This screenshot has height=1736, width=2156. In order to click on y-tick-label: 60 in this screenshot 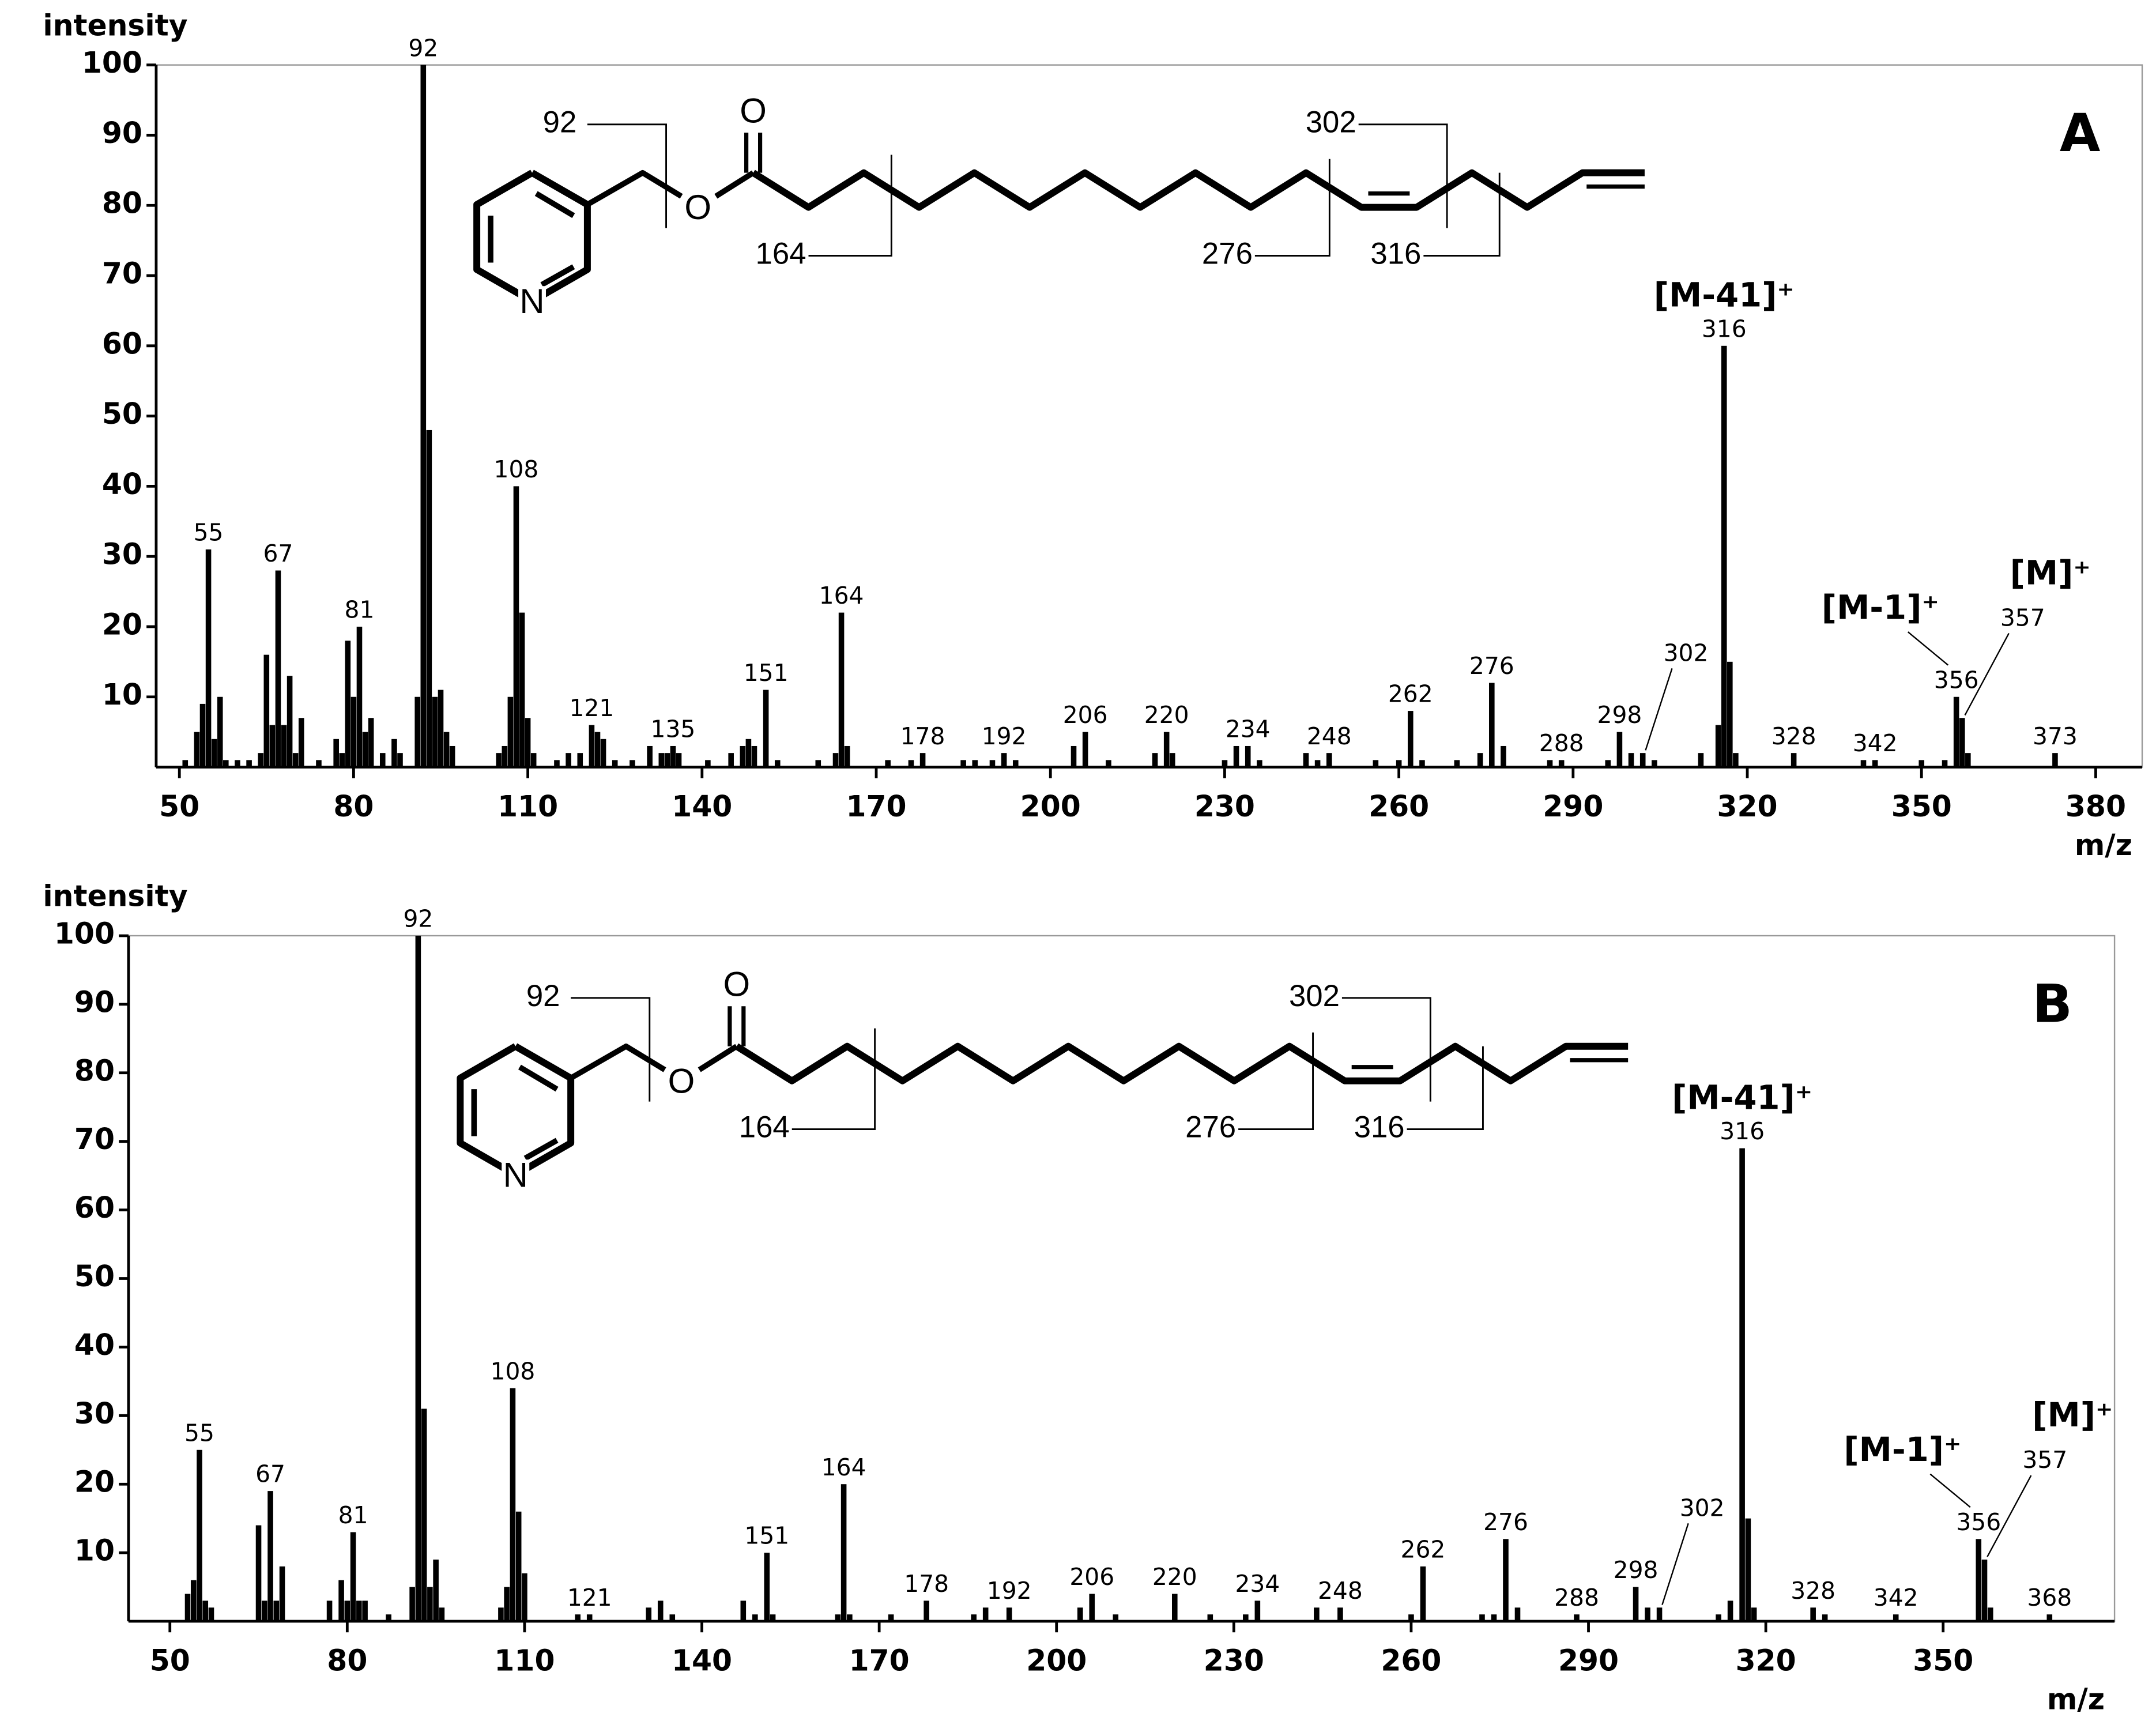, I will do `click(122, 343)`.